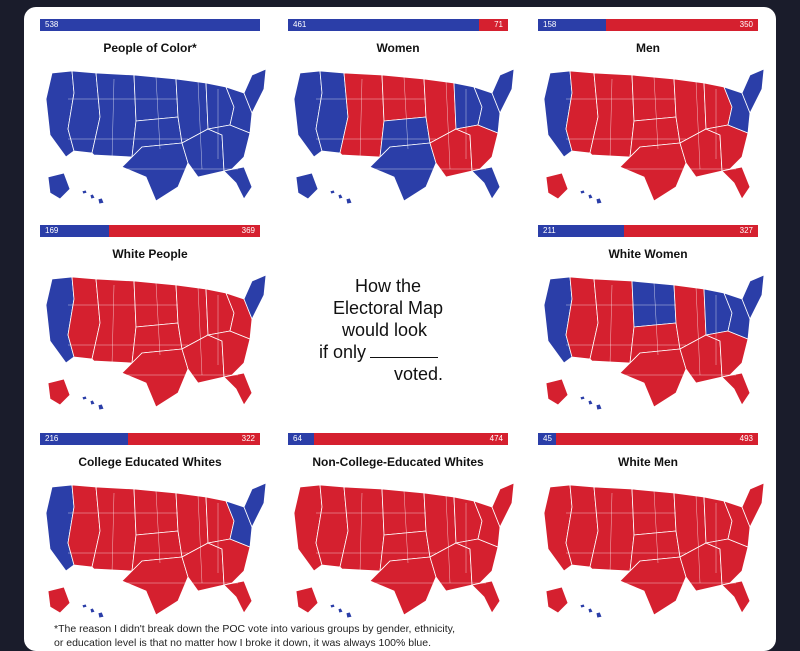 This screenshot has height=651, width=800. Describe the element at coordinates (184, 231) in the screenshot. I see `rep-segment: 369` at that location.